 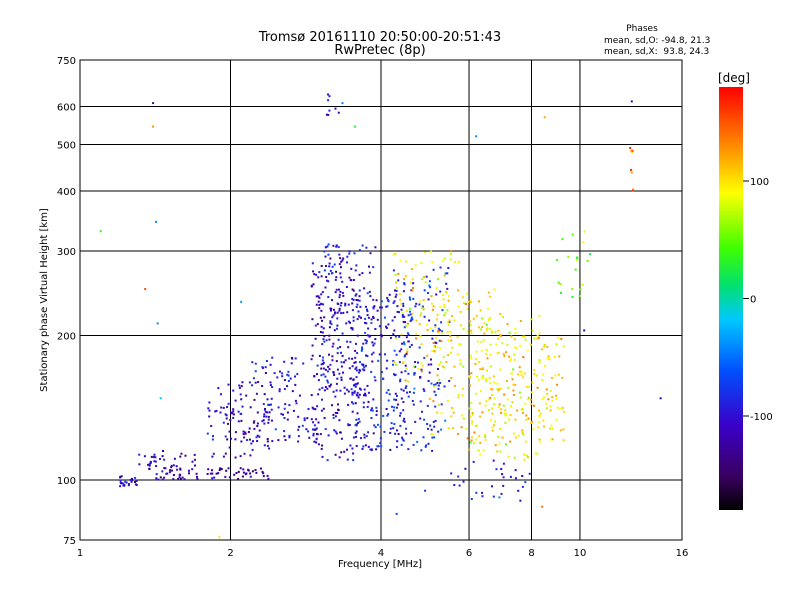 I want to click on x-axis-ticks: 1 2 4 6 8 10 16, so click(x=383, y=553).